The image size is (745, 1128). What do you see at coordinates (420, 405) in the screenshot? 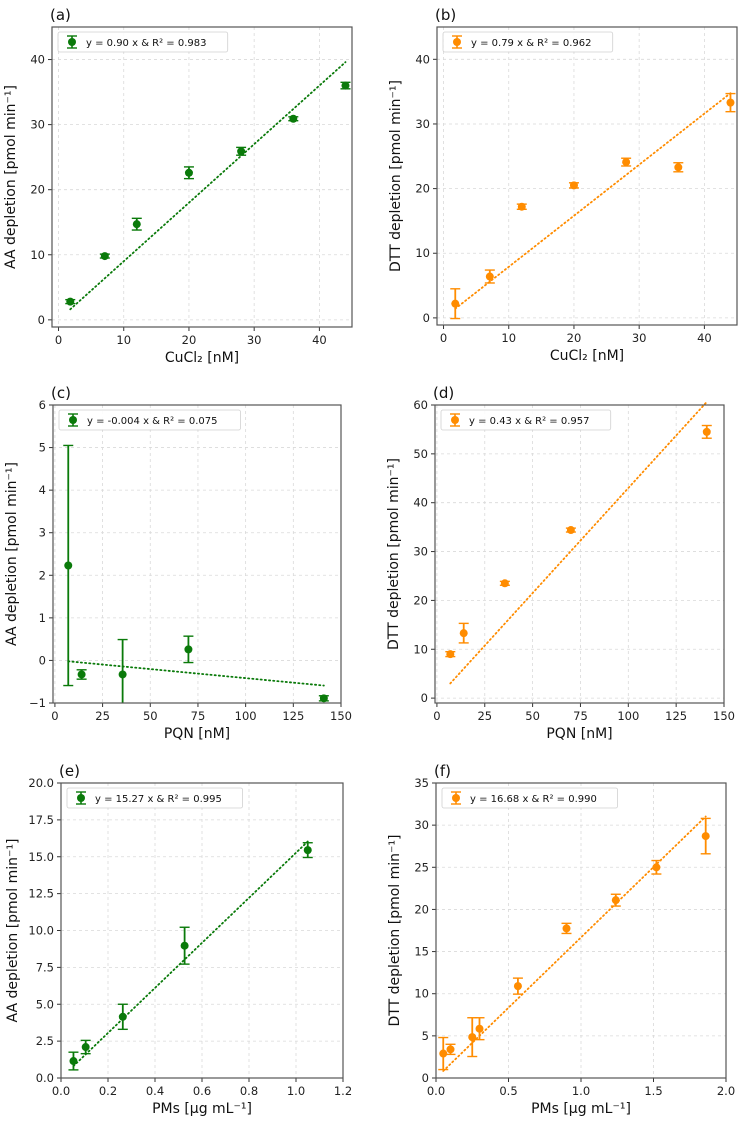
I see `y-tick-label: 60` at bounding box center [420, 405].